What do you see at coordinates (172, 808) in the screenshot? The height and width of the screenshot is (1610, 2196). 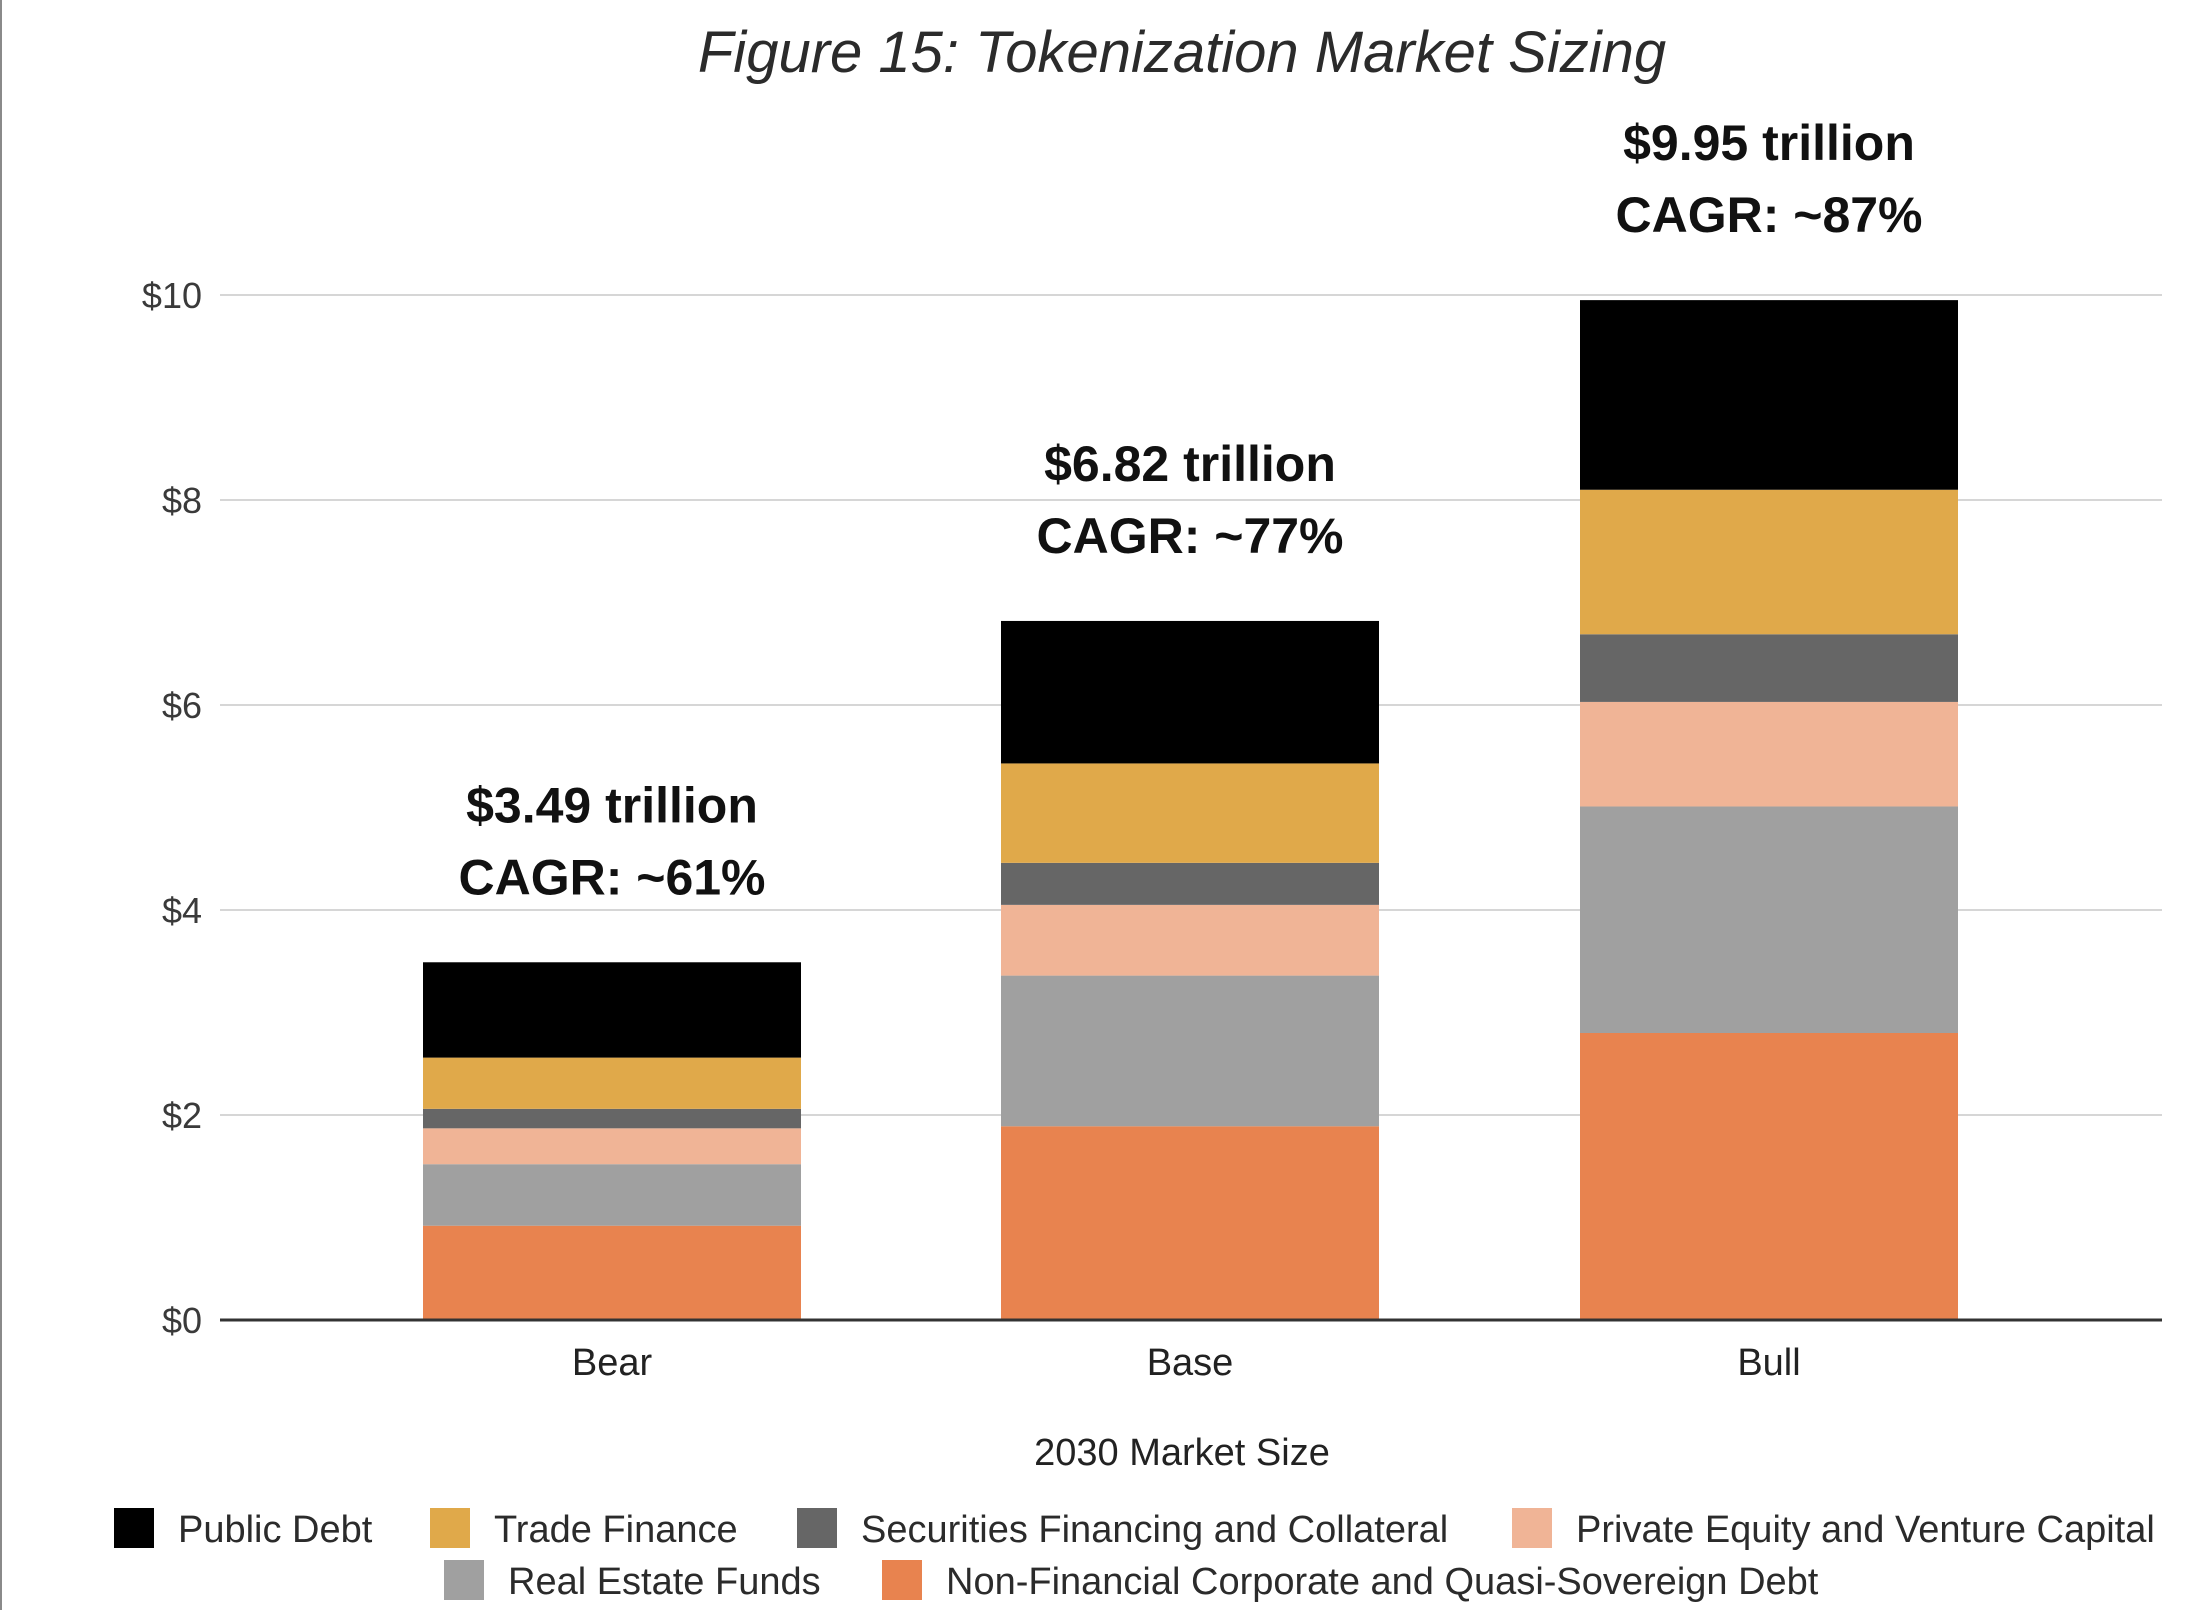 I see `y-axis-ticks: $0 $2 $4 $6 $8 $10` at bounding box center [172, 808].